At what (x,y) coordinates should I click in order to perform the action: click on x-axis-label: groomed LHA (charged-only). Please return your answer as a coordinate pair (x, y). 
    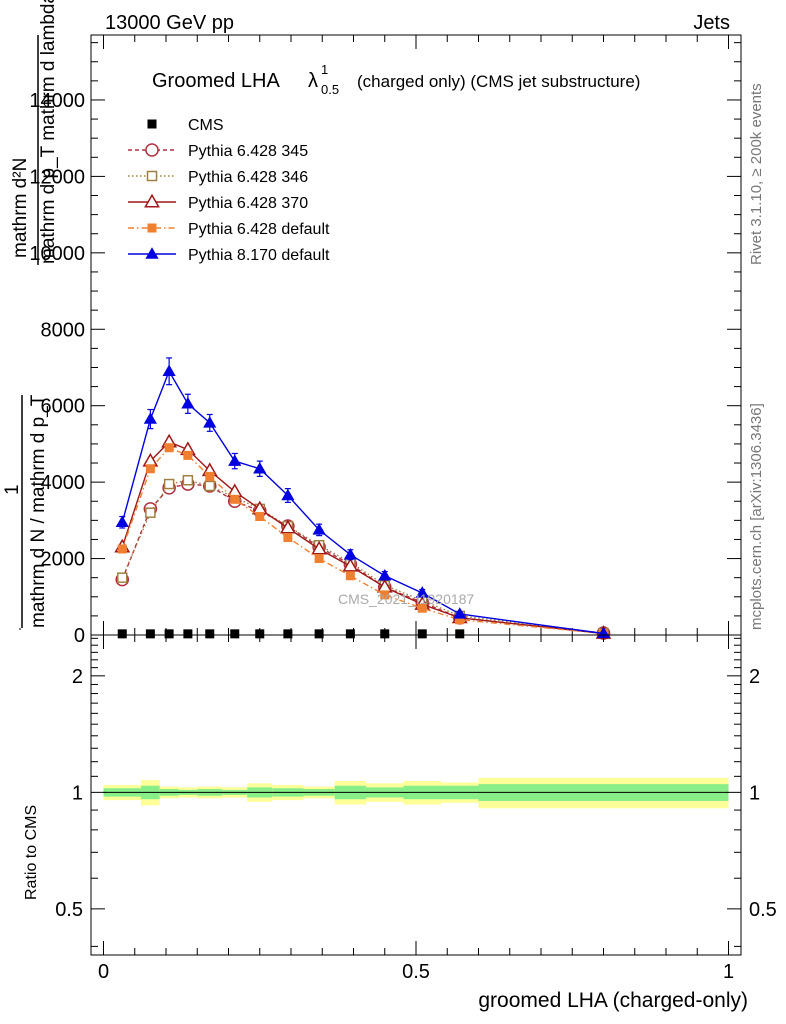
    Looking at the image, I should click on (613, 1000).